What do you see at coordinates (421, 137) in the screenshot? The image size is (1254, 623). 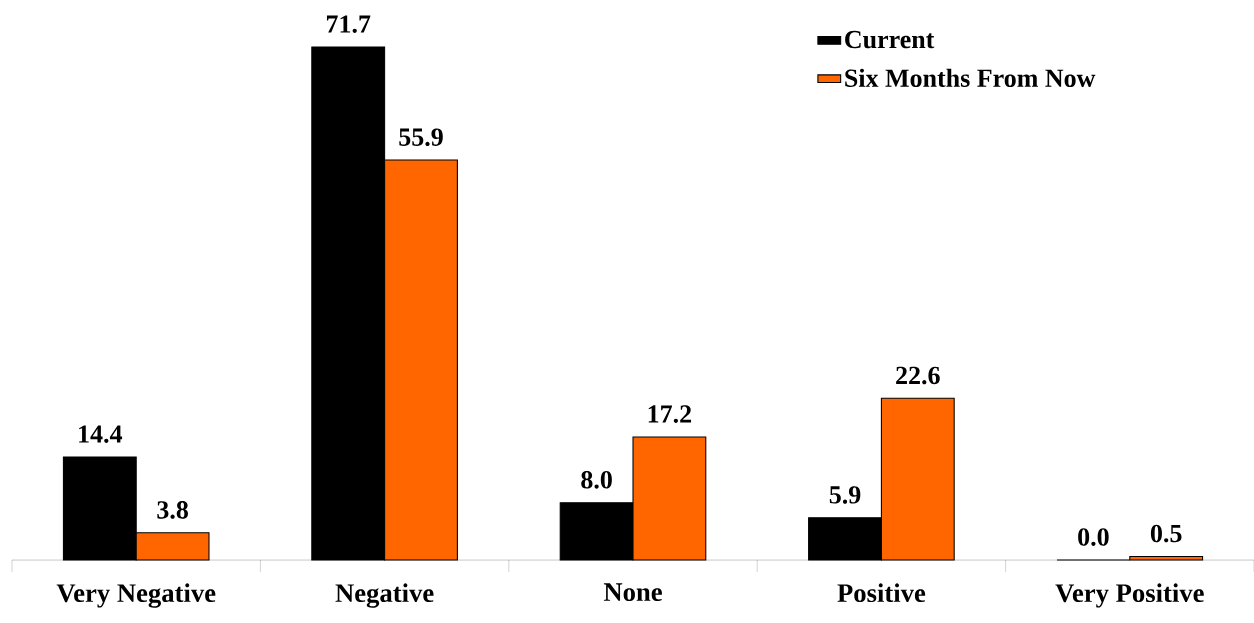 I see `data-label: 55.9` at bounding box center [421, 137].